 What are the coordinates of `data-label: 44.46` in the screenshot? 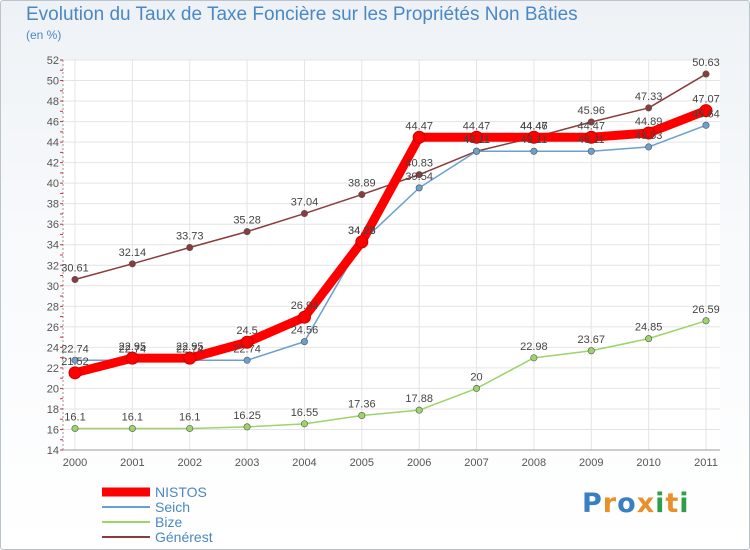 It's located at (534, 126).